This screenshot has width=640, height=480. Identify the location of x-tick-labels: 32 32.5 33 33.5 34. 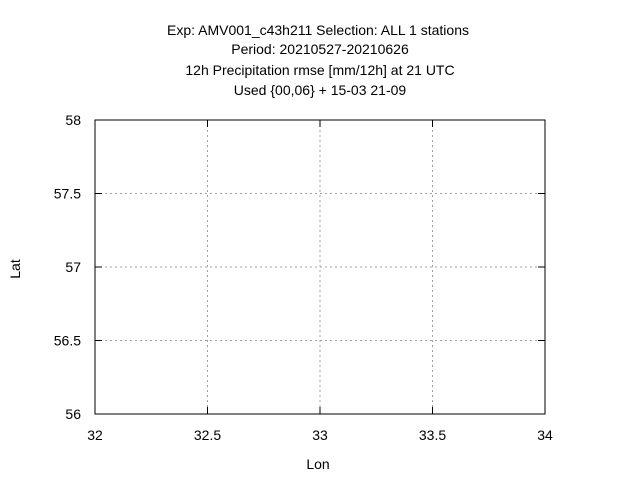
(320, 435).